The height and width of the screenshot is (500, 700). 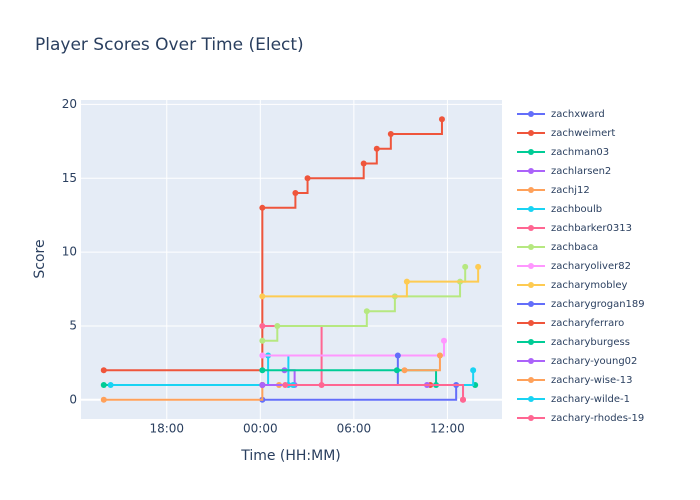 What do you see at coordinates (570, 190) in the screenshot?
I see `legend-label: zachj12` at bounding box center [570, 190].